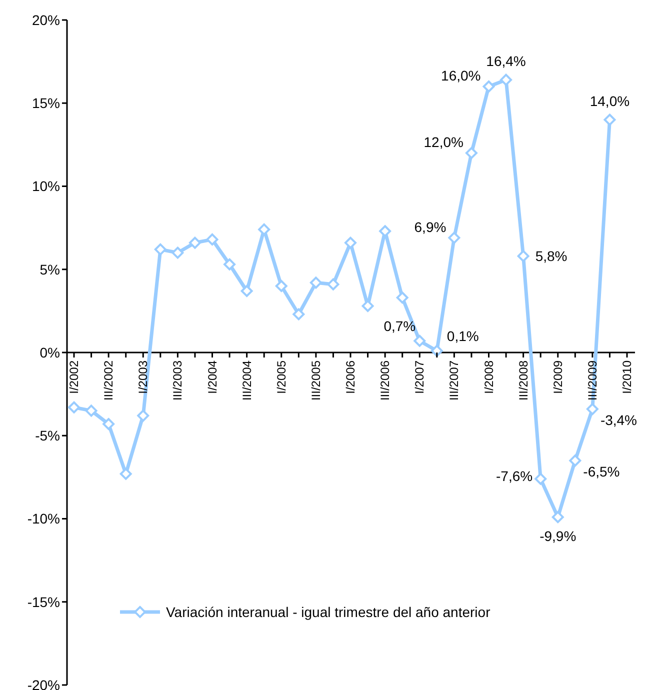 Image resolution: width=645 pixels, height=690 pixels. What do you see at coordinates (627, 377) in the screenshot?
I see `x-tick-label: I/2010` at bounding box center [627, 377].